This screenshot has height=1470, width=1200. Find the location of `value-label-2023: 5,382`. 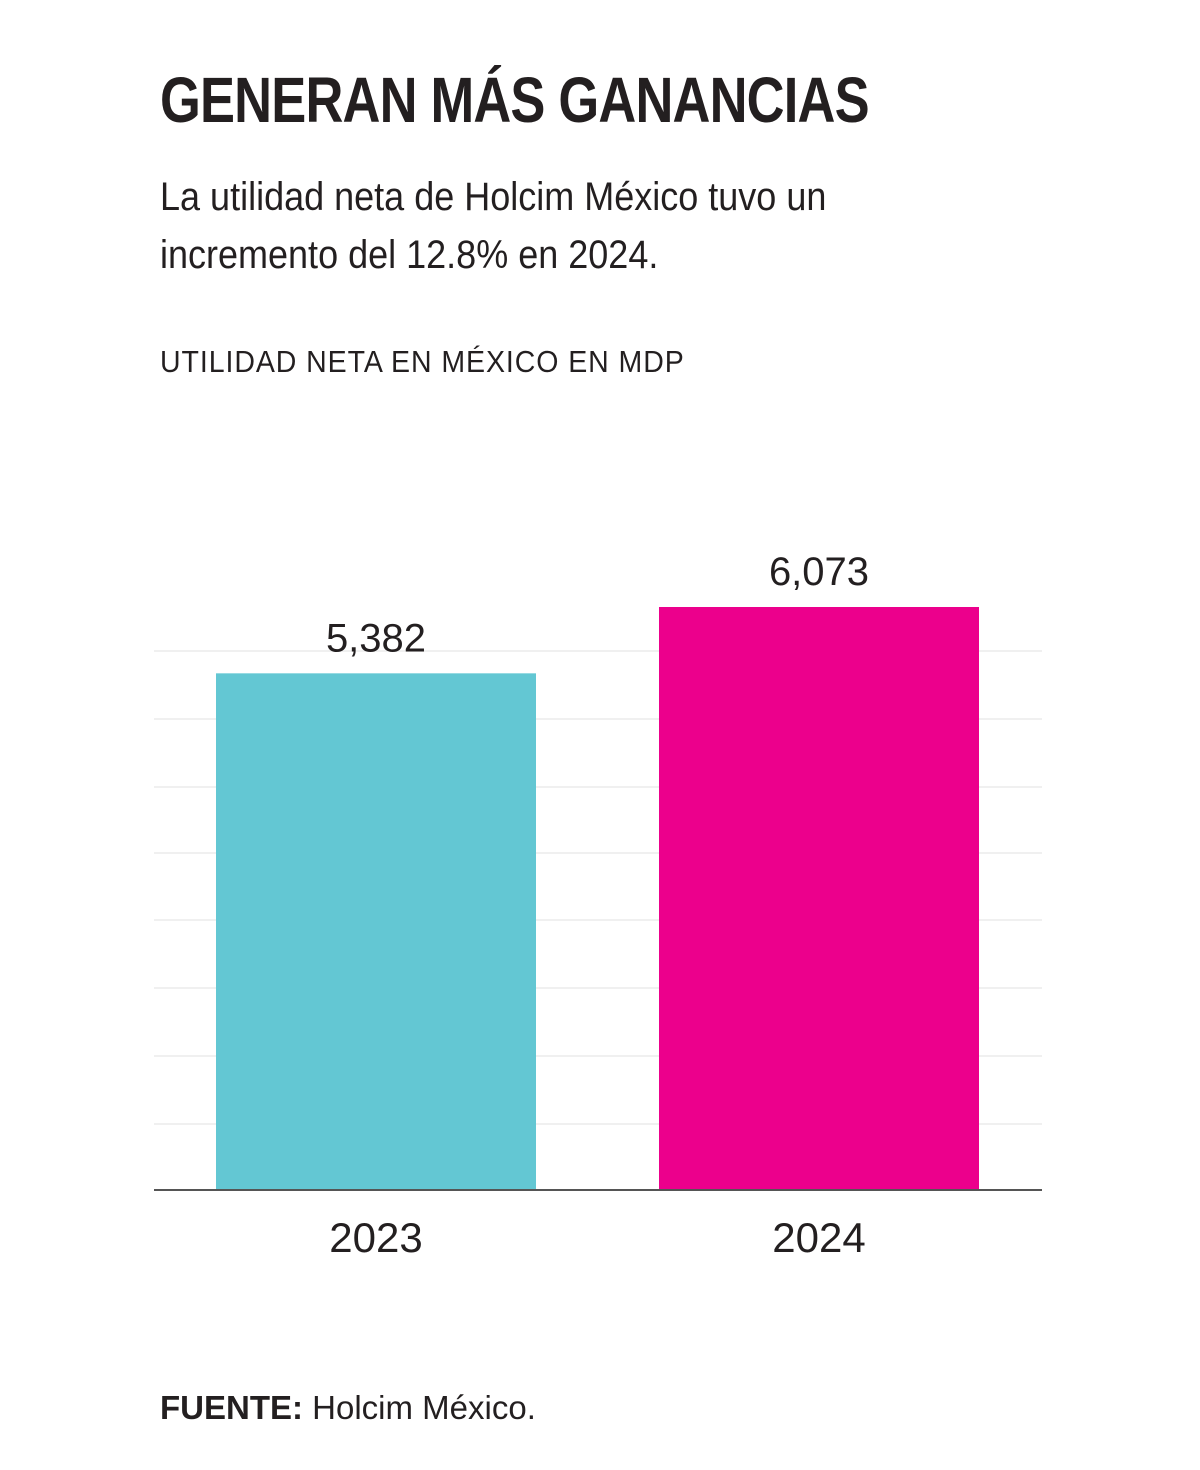

value-label-2023: 5,382 is located at coordinates (376, 638).